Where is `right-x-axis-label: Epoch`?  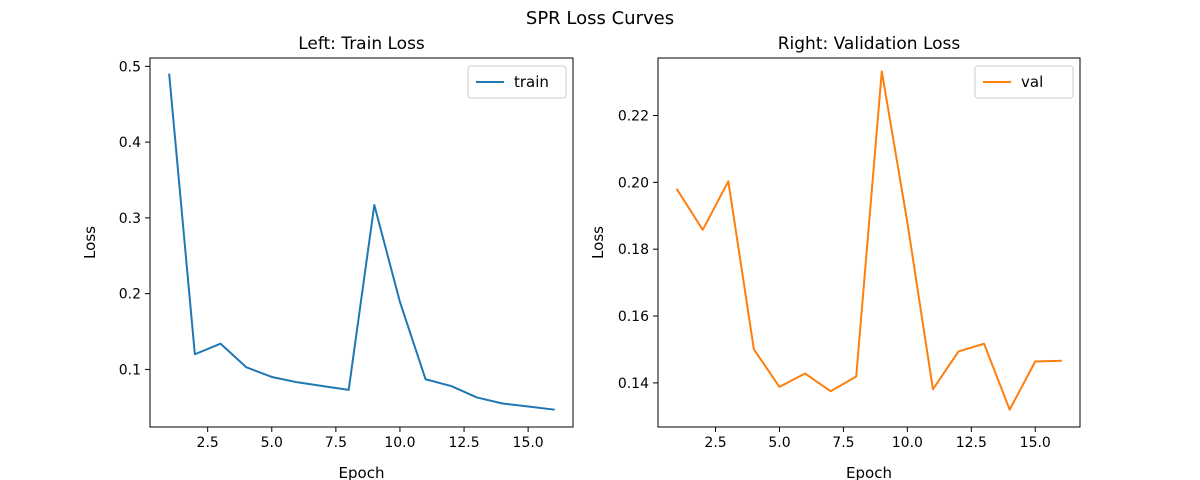 right-x-axis-label: Epoch is located at coordinates (869, 472).